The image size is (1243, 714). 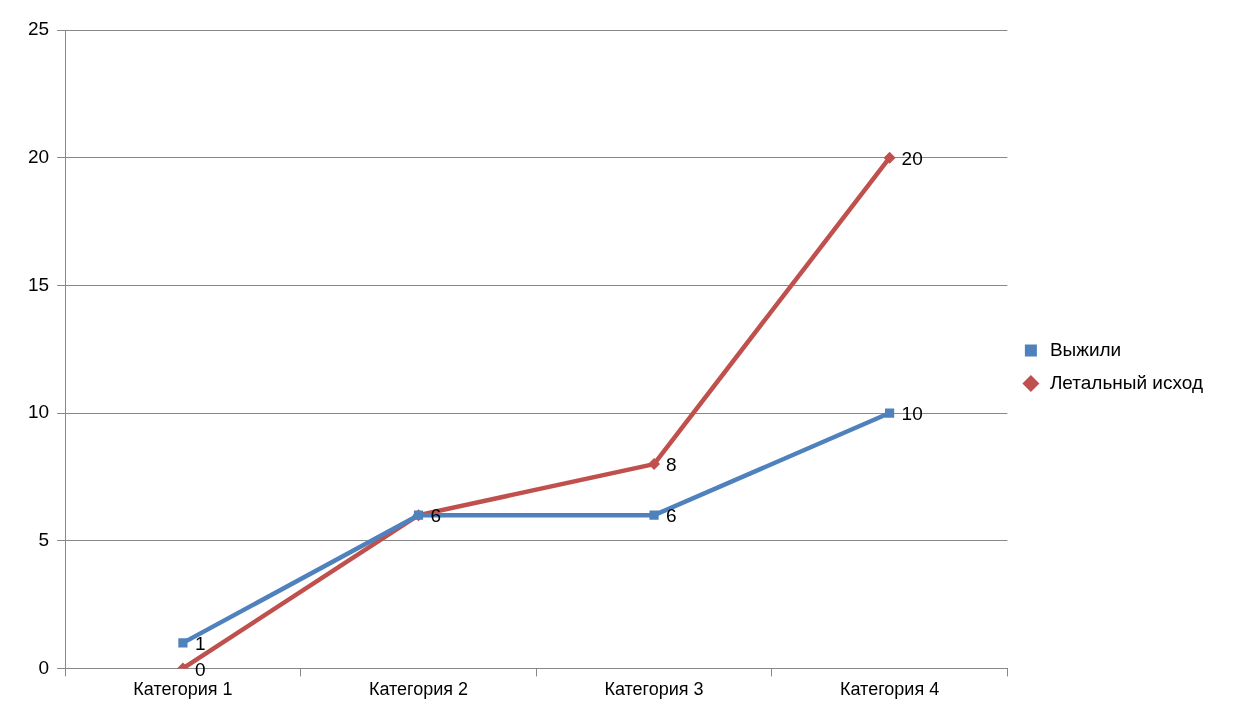 What do you see at coordinates (671, 465) in the screenshot?
I see `data-label: 8` at bounding box center [671, 465].